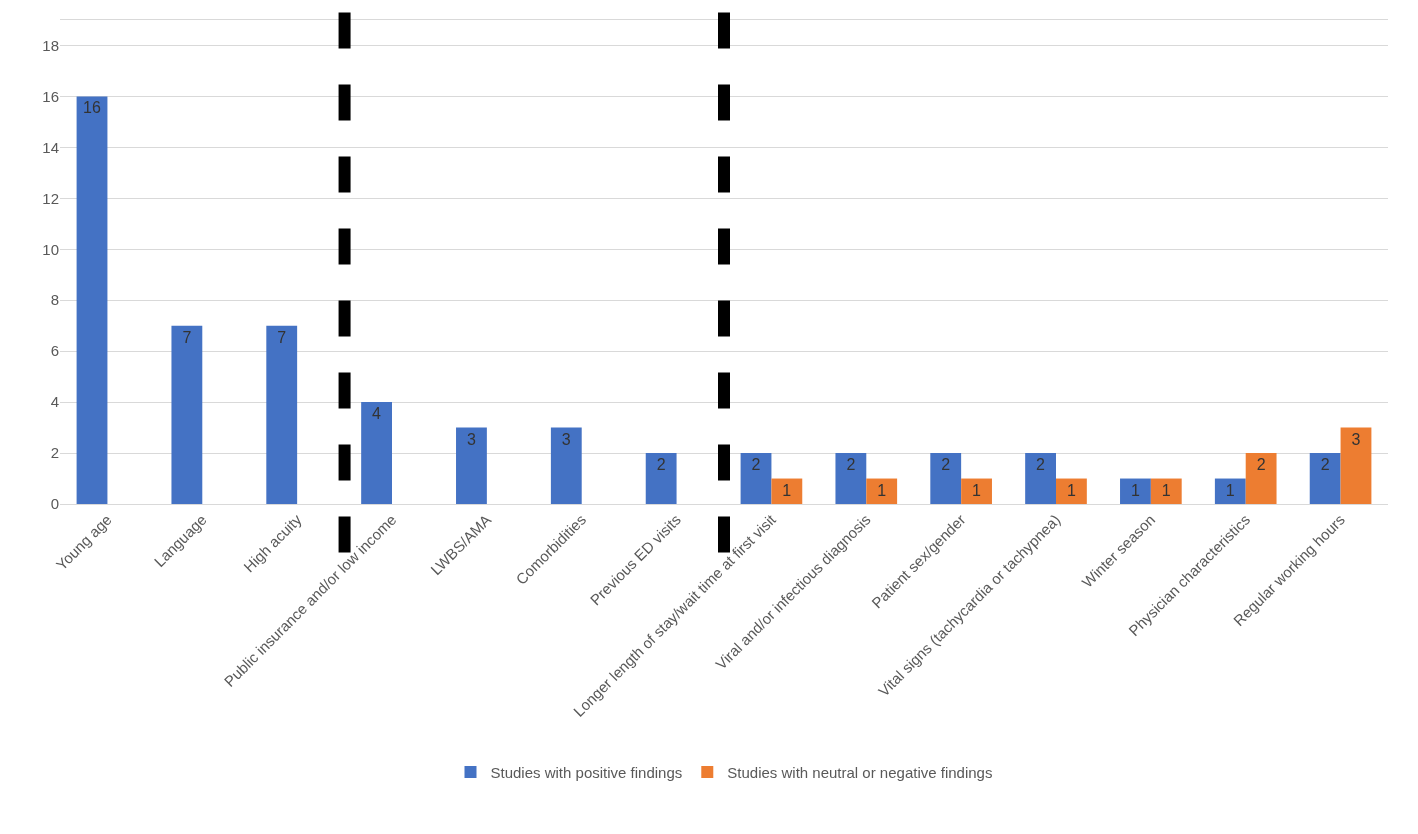 The image size is (1418, 834). I want to click on y-tick-label: 8, so click(54, 300).